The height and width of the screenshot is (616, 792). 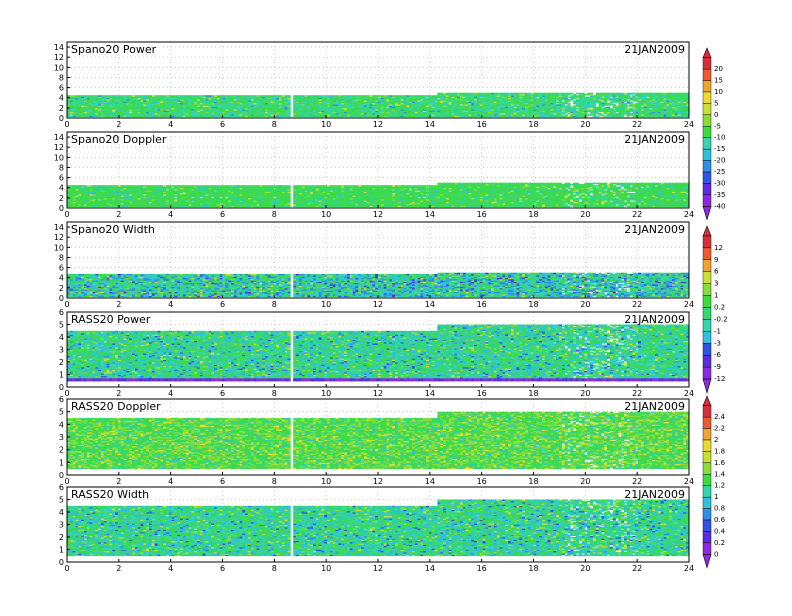 What do you see at coordinates (59, 57) in the screenshot?
I see `y-tick-label: 12` at bounding box center [59, 57].